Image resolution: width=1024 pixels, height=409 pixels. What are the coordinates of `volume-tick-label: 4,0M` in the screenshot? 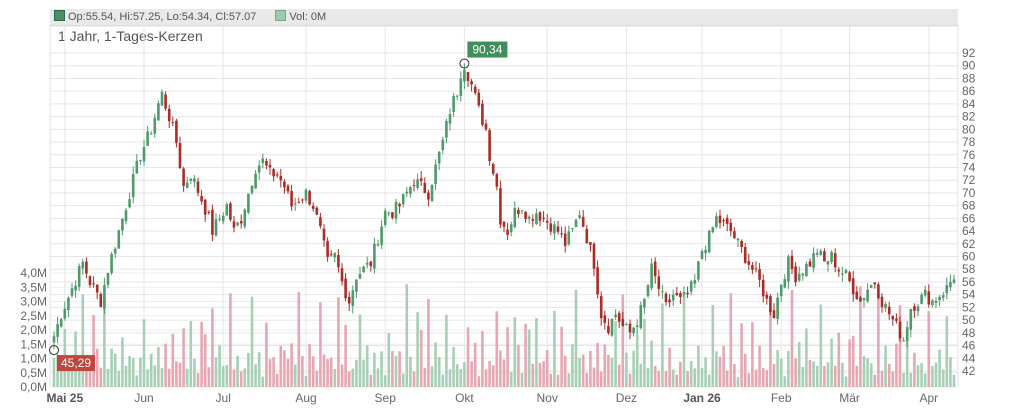 It's located at (33, 273).